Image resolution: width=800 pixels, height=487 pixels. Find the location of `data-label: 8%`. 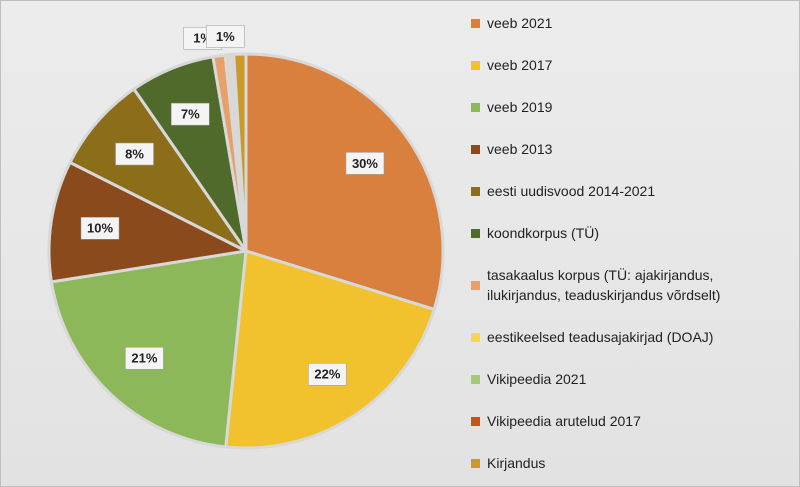

data-label: 8% is located at coordinates (134, 153).